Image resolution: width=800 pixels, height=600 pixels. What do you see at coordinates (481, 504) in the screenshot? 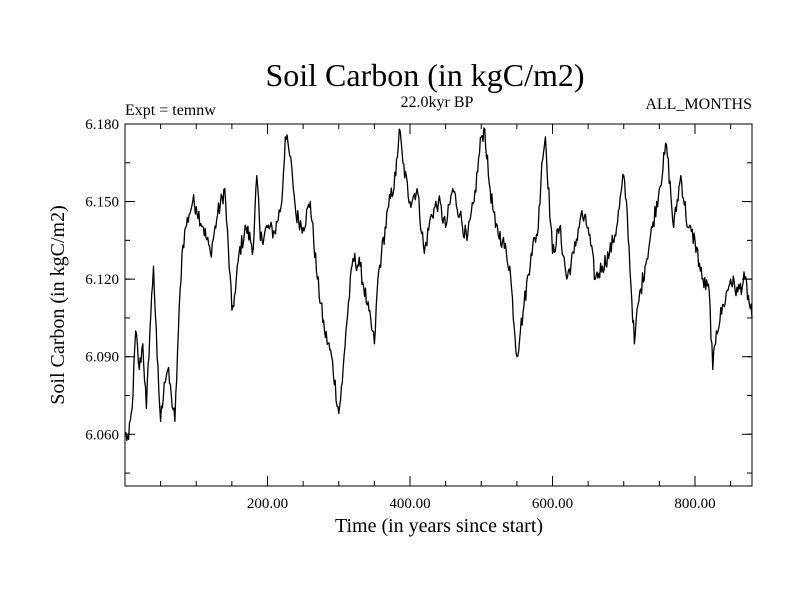
I see `x-tick-labels: 200.00 400.00 600.00 800.00` at bounding box center [481, 504].